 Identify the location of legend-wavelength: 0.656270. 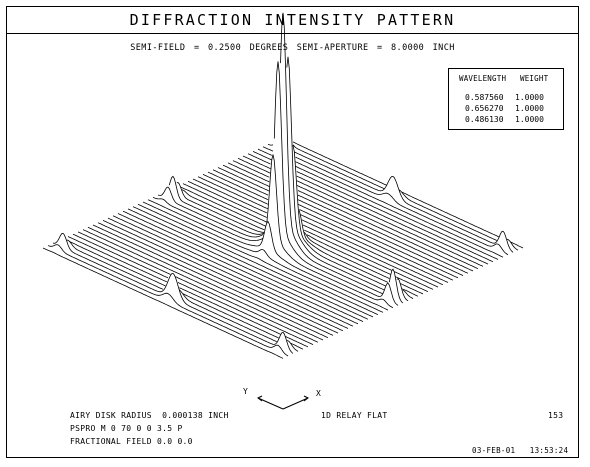
(484, 108).